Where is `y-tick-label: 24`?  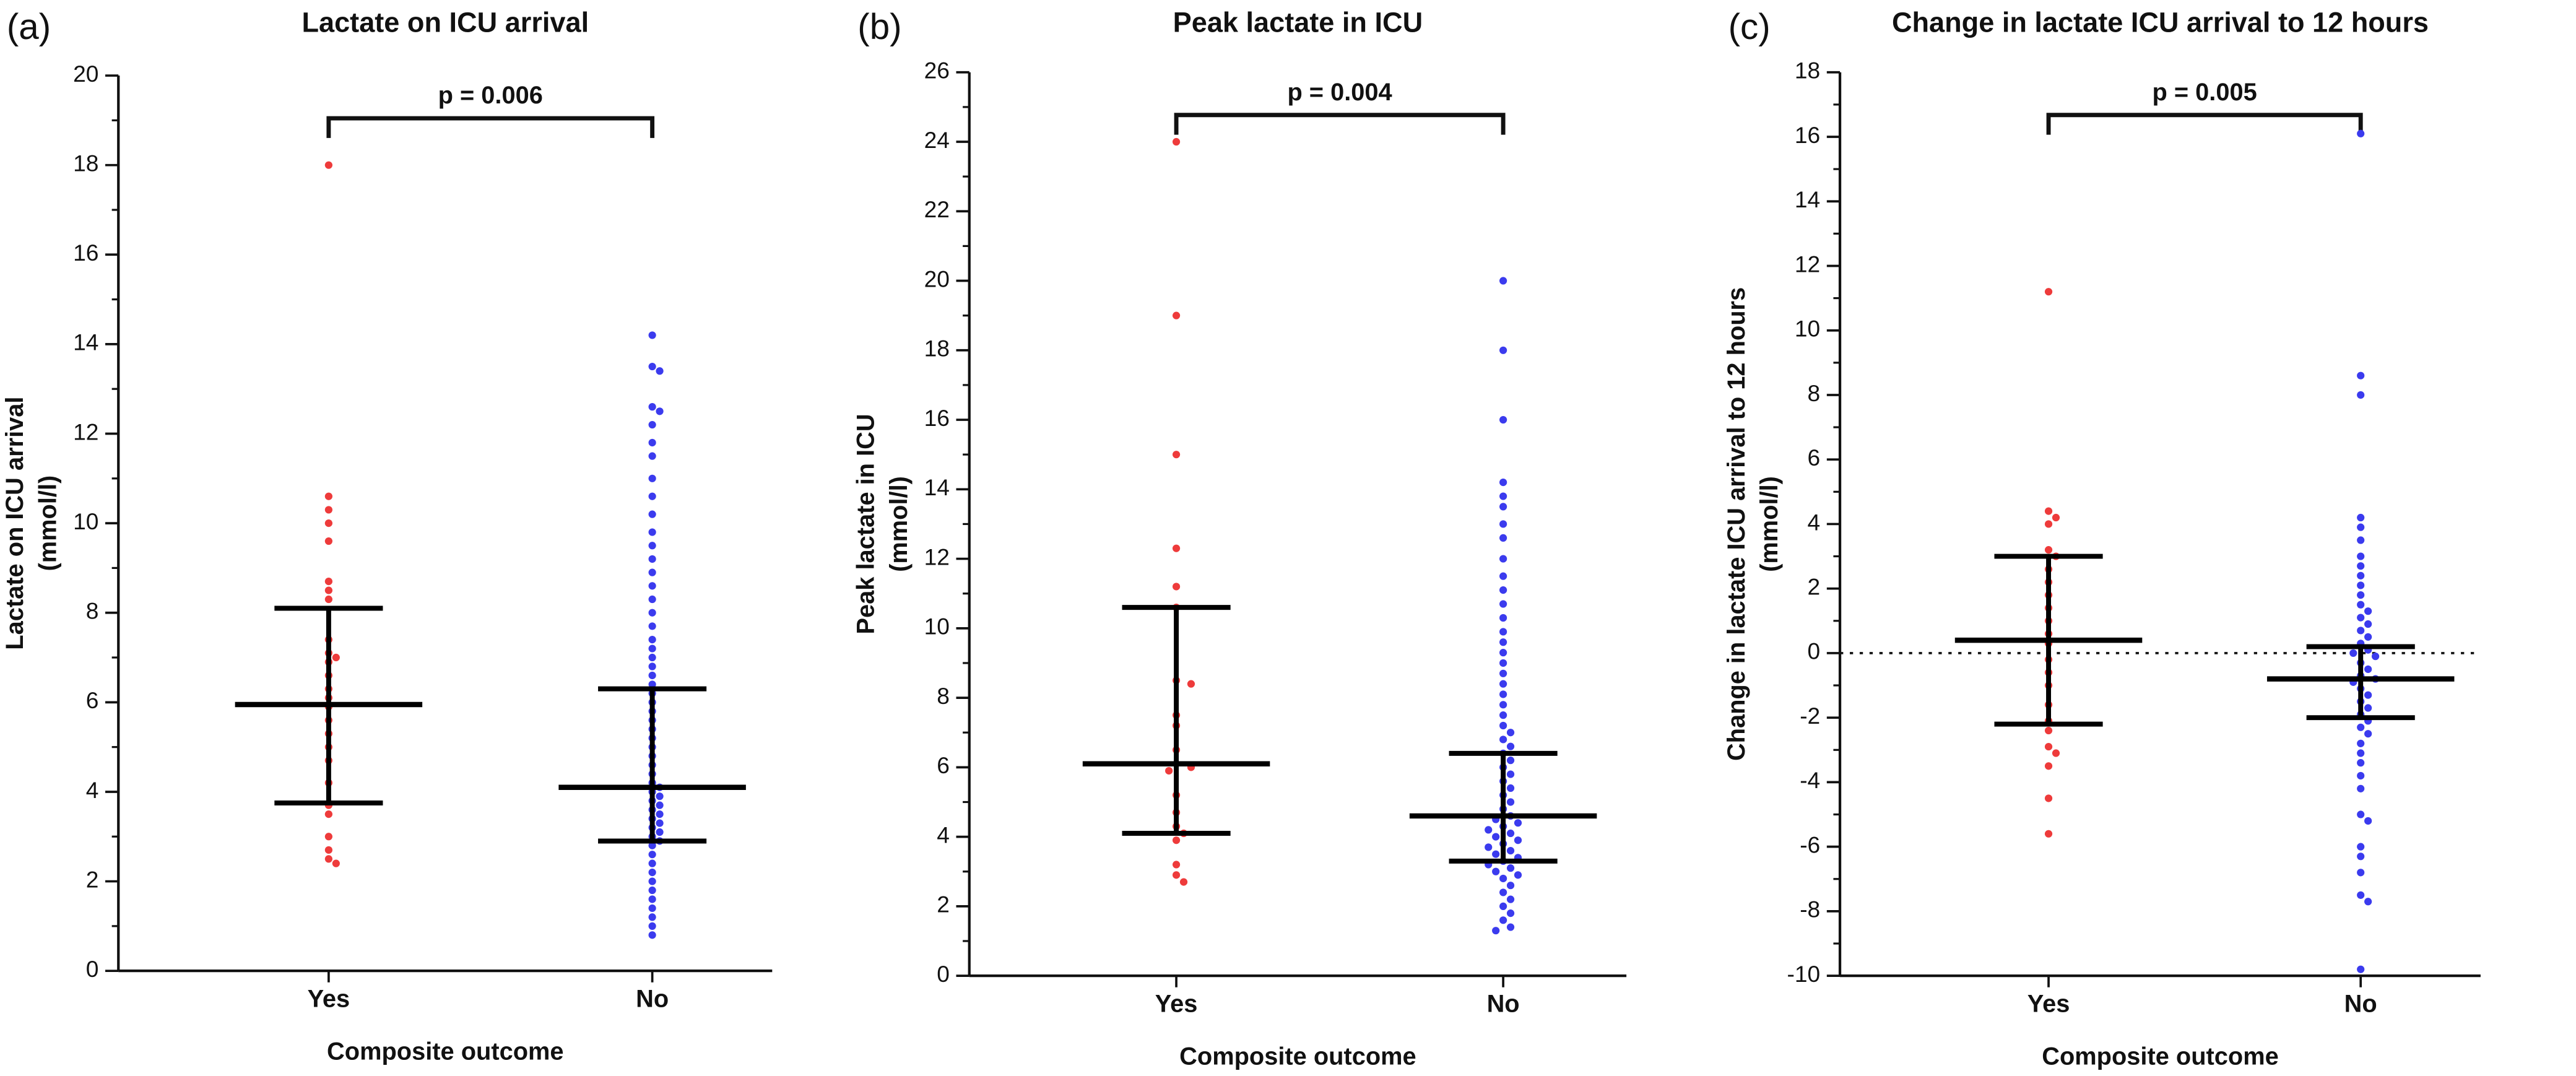 y-tick-label: 24 is located at coordinates (937, 140).